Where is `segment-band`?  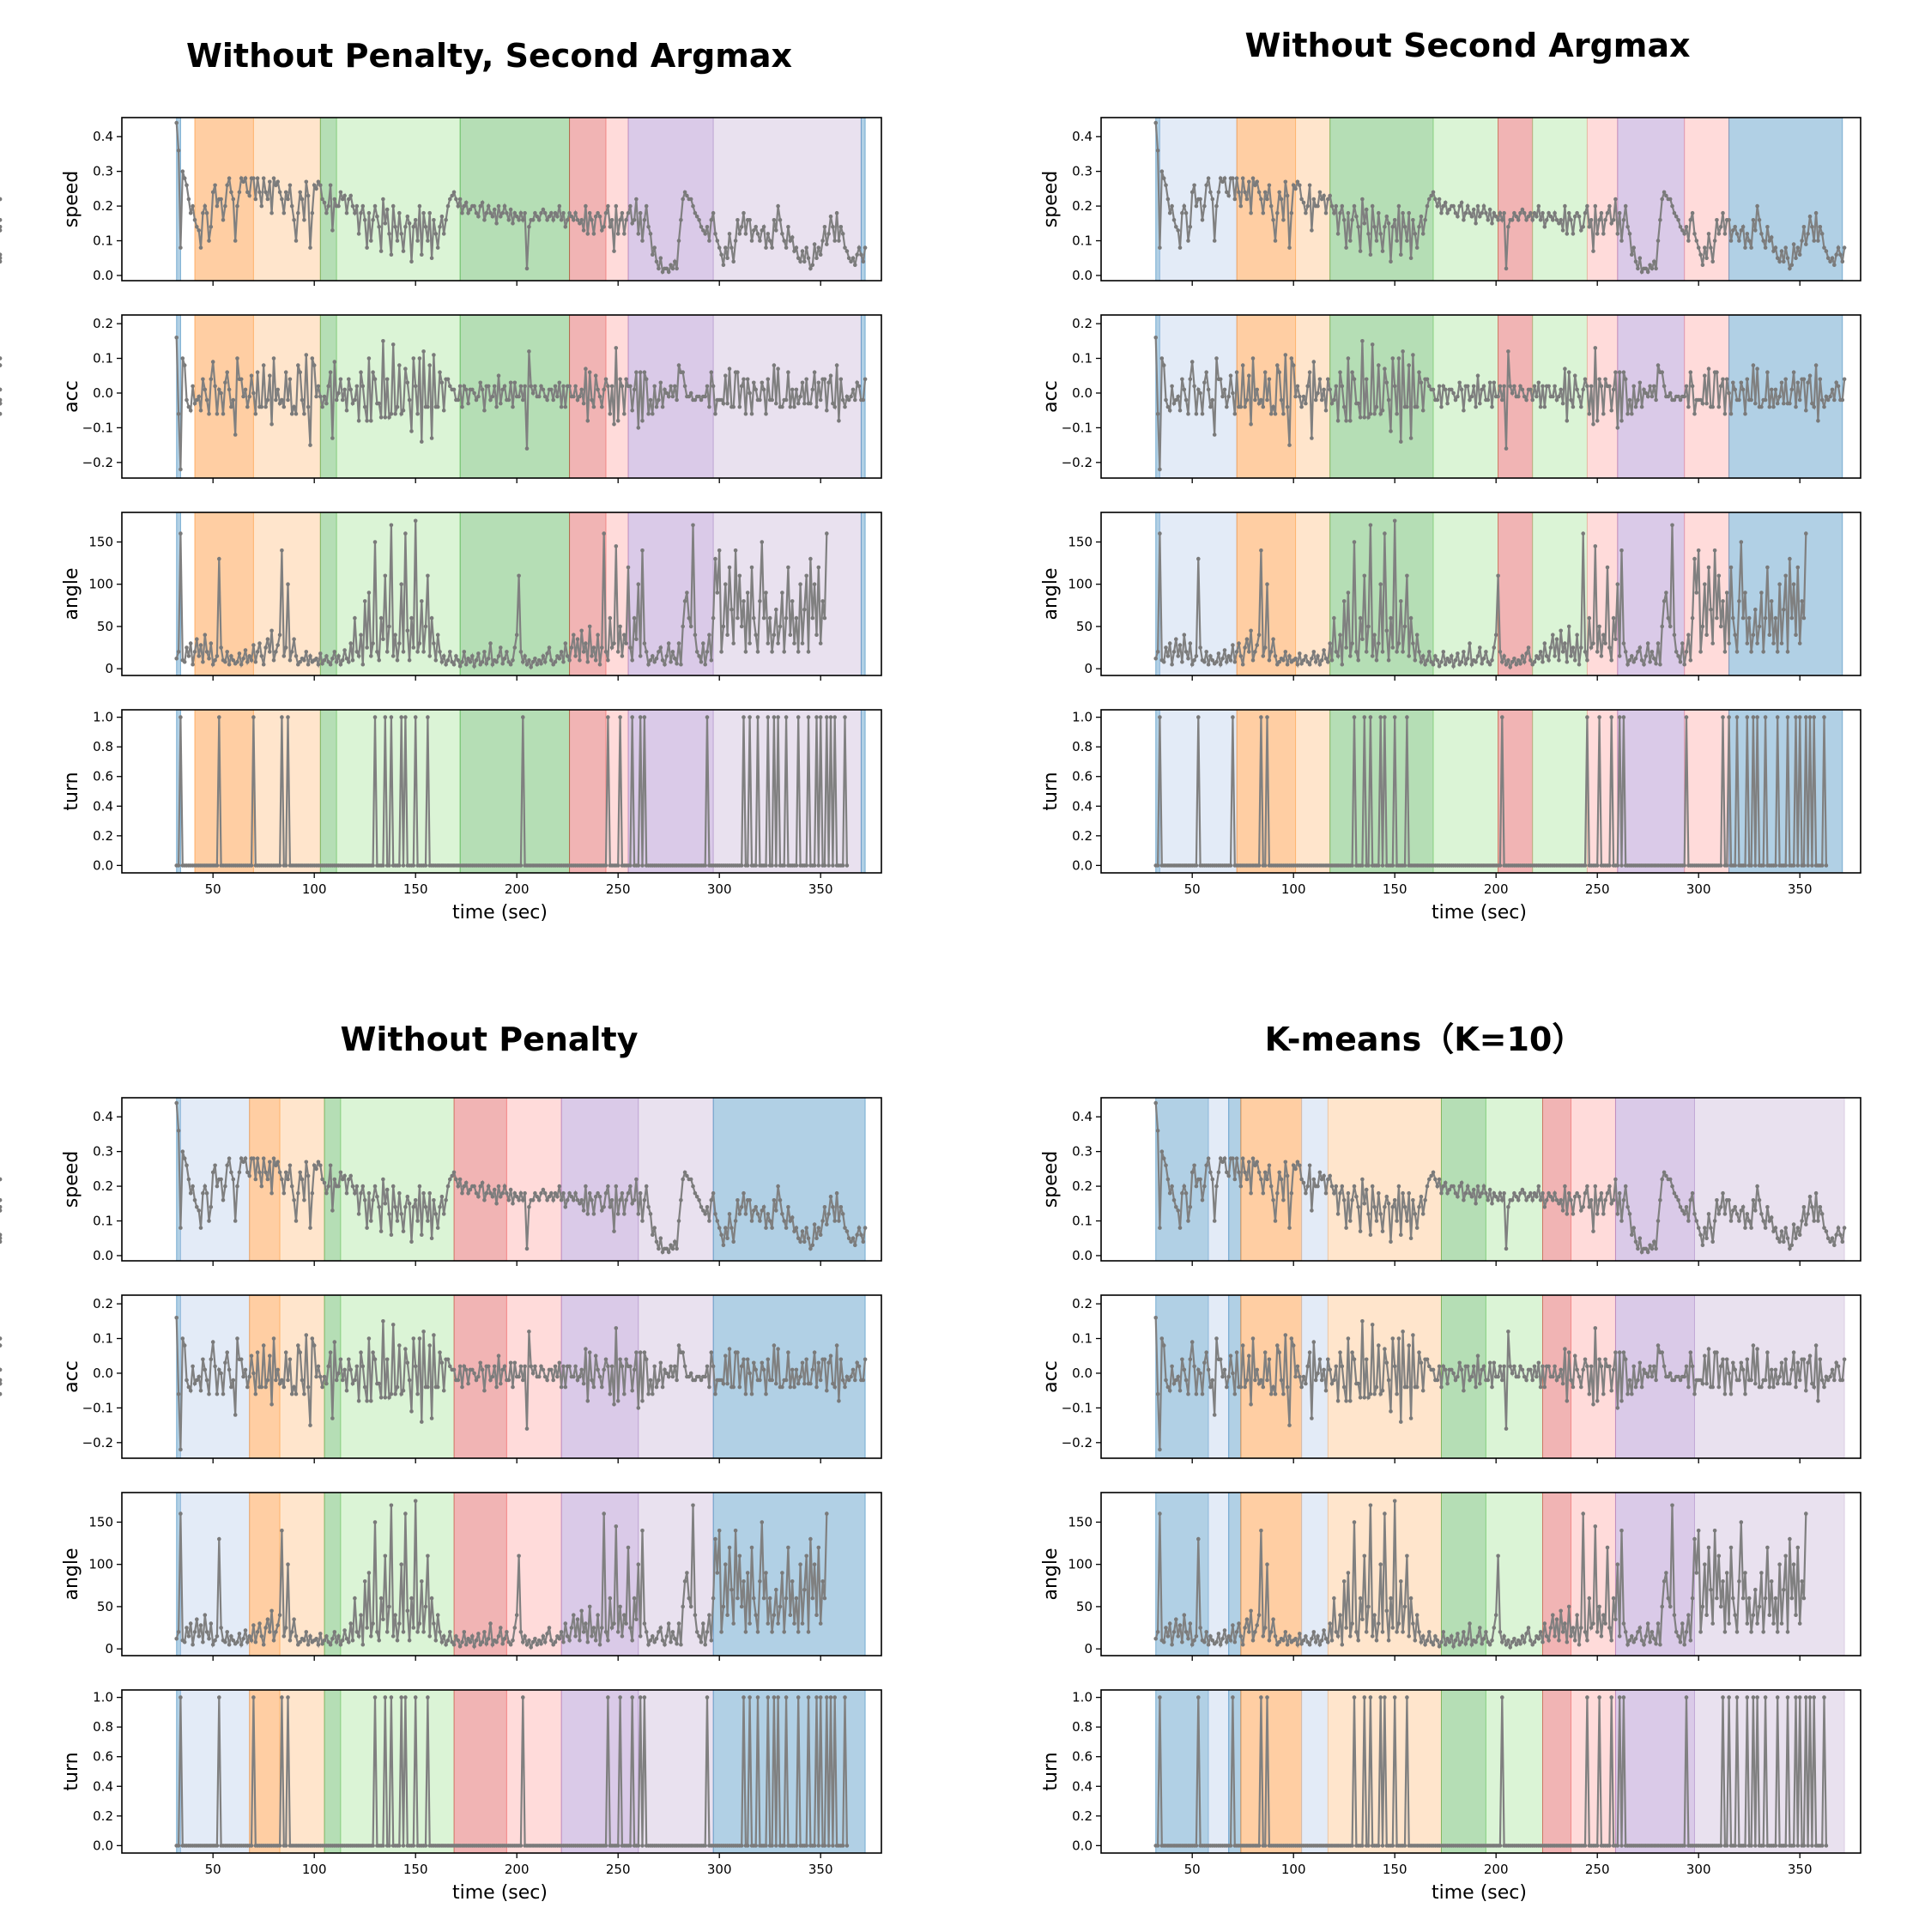
segment-band is located at coordinates (533, 1771).